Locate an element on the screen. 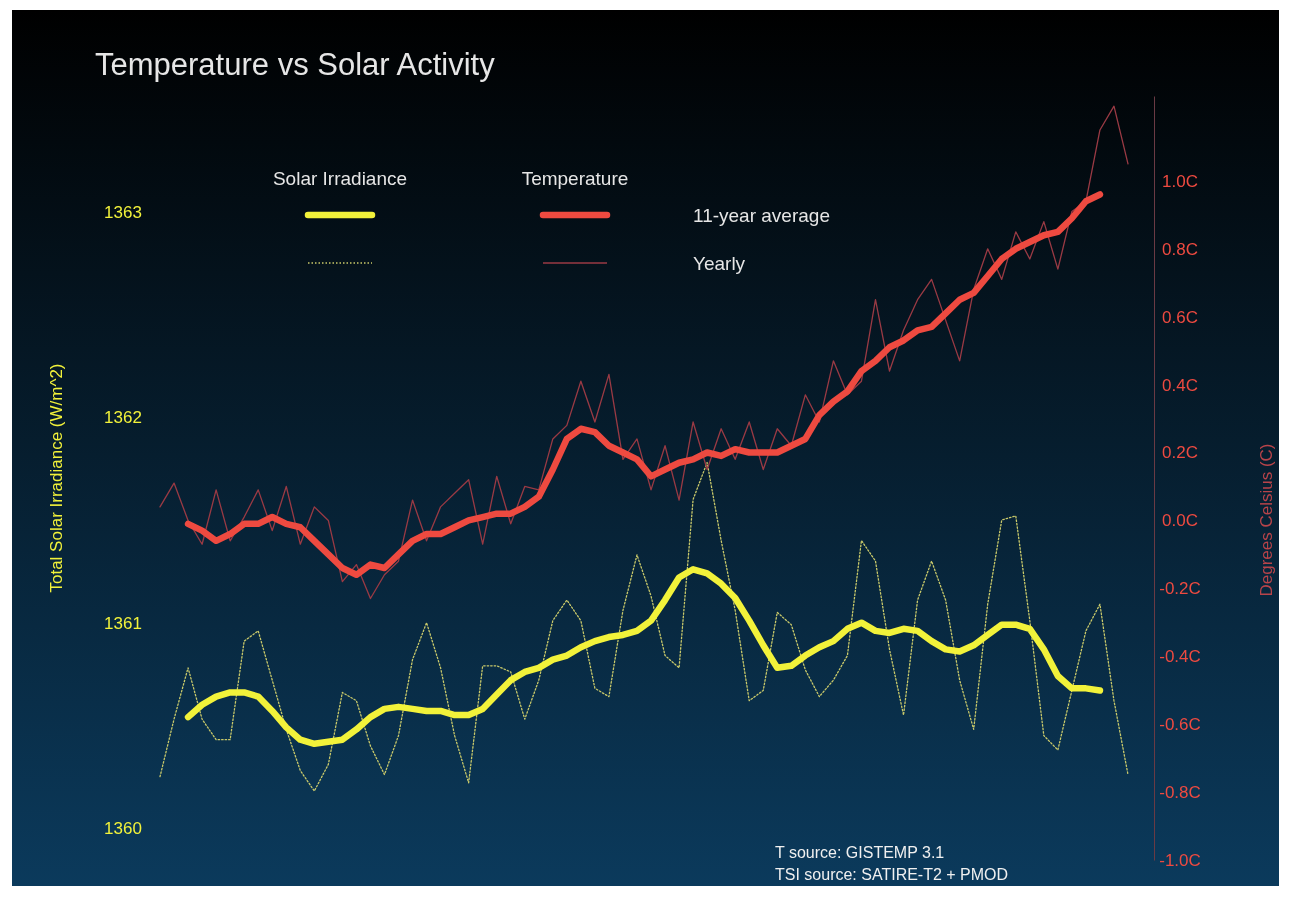 This screenshot has height=900, width=1291. y2-axis-title: Degrees Celsius (C) is located at coordinates (1266, 520).